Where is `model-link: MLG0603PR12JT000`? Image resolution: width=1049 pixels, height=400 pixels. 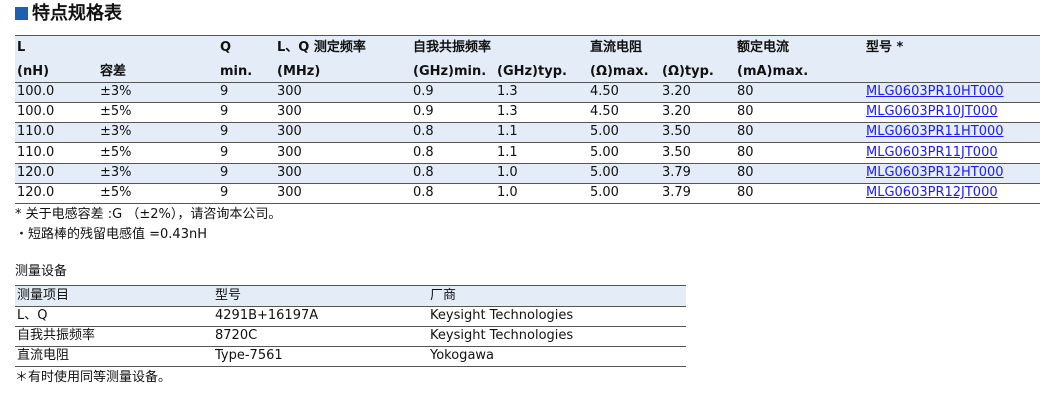 model-link: MLG0603PR12JT000 is located at coordinates (932, 192).